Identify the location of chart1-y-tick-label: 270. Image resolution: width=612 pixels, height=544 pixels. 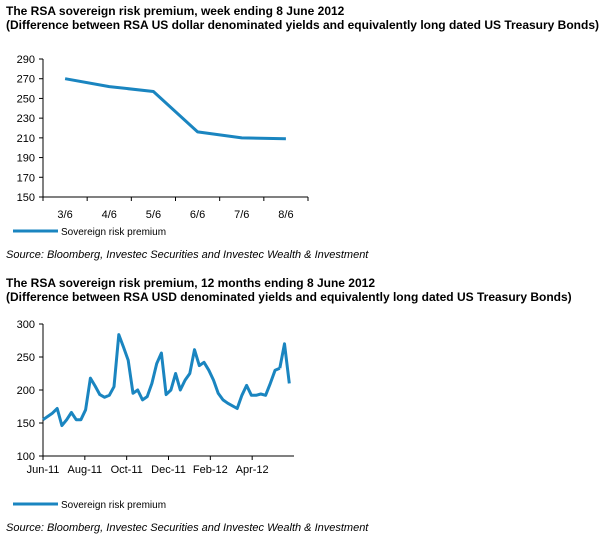
(26, 80).